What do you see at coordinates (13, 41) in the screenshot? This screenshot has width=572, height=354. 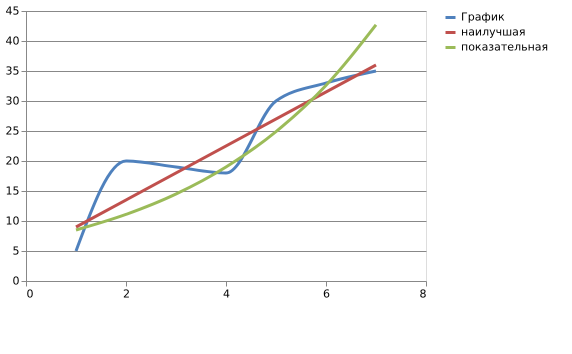 I see `y-tick-label: 40` at bounding box center [13, 41].